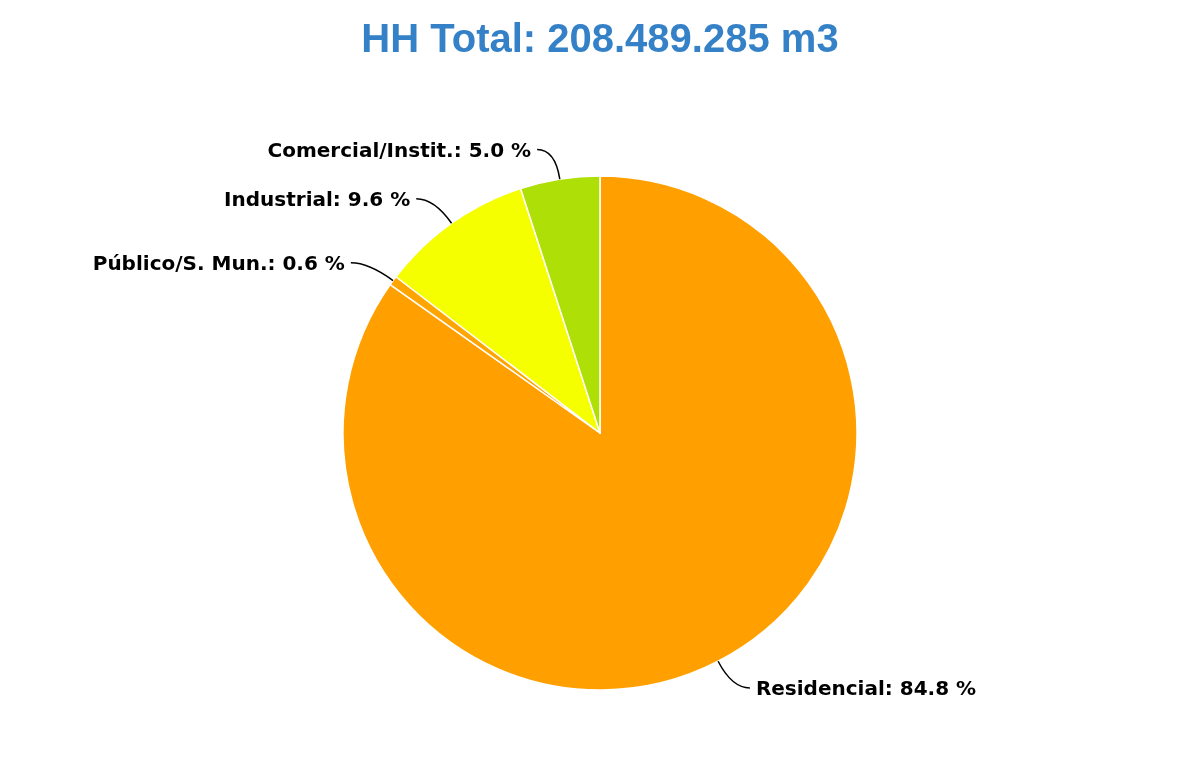 Image resolution: width=1200 pixels, height=770 pixels. Describe the element at coordinates (218, 262) in the screenshot. I see `slice-label: Público/S. Mun.: 0.6 %` at that location.